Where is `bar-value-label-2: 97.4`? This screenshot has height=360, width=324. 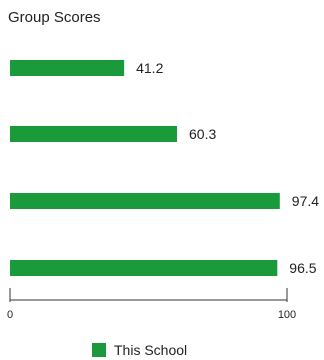
bar-value-label-2: 97.4 is located at coordinates (305, 201).